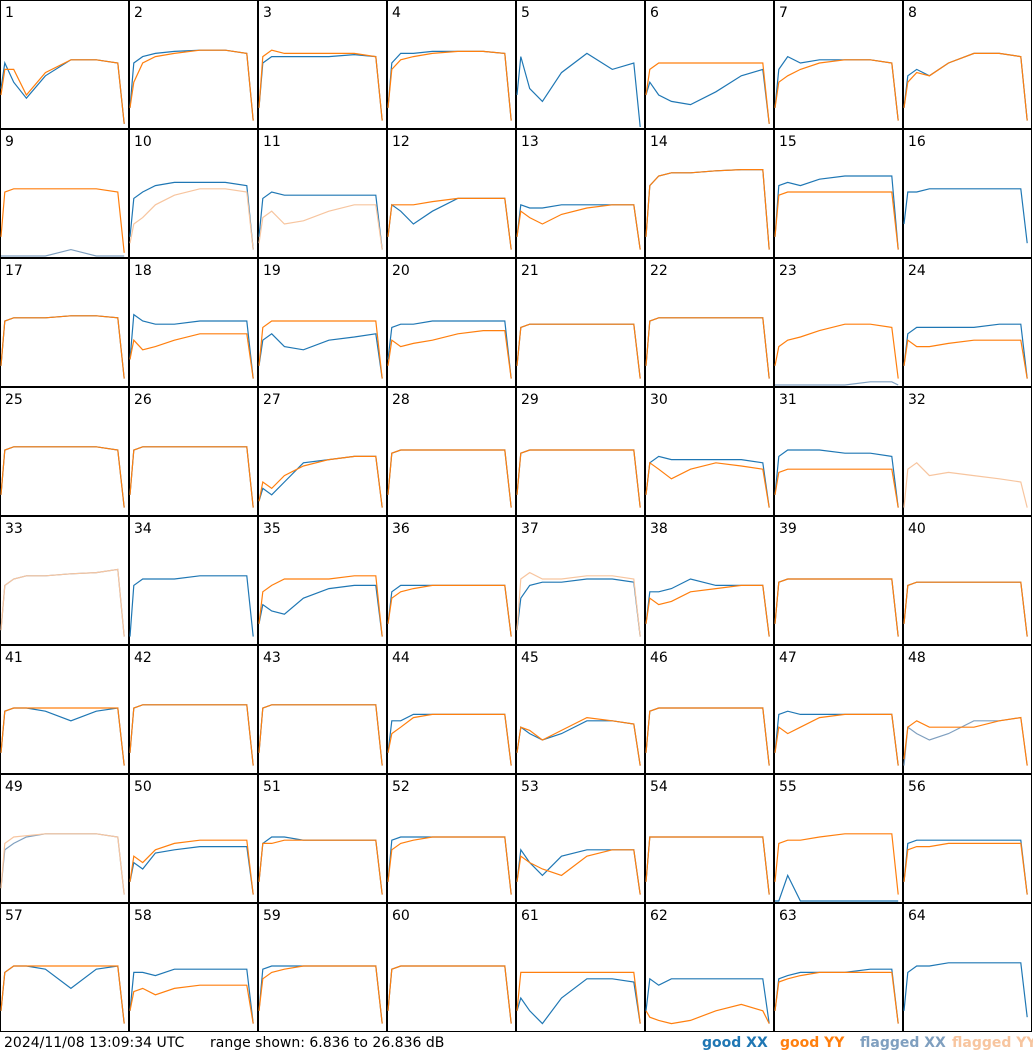 This screenshot has height=1057, width=1033. Describe the element at coordinates (401, 916) in the screenshot. I see `panel-number: 60` at that location.